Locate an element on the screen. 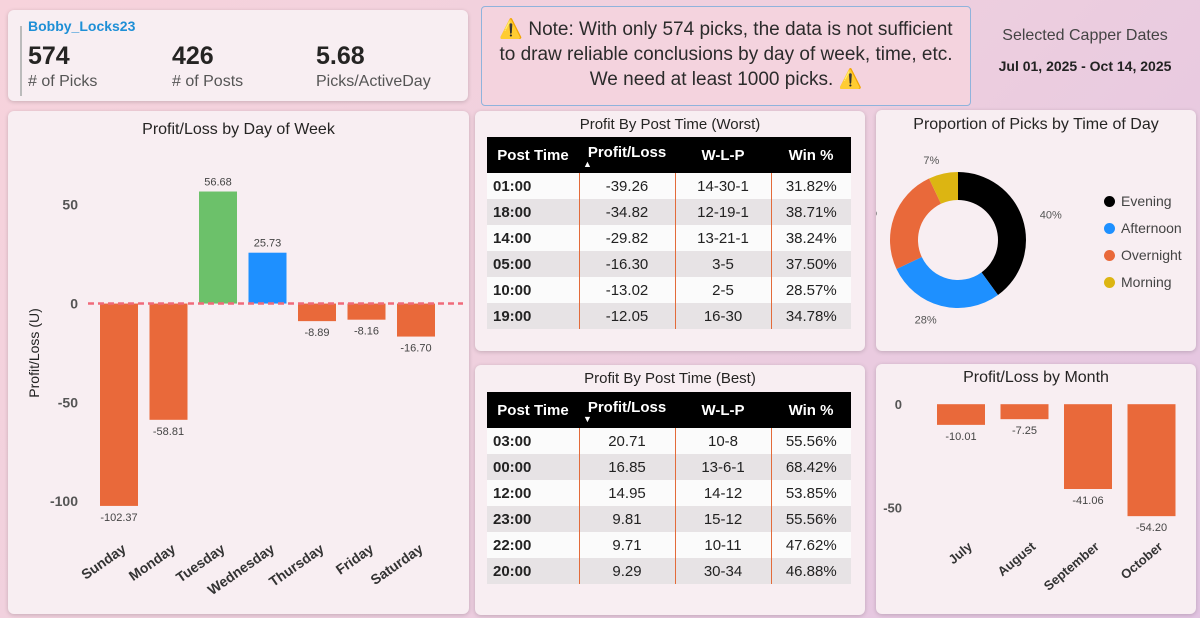 This screenshot has width=1200, height=618. legend-item: Overnight is located at coordinates (1143, 255).